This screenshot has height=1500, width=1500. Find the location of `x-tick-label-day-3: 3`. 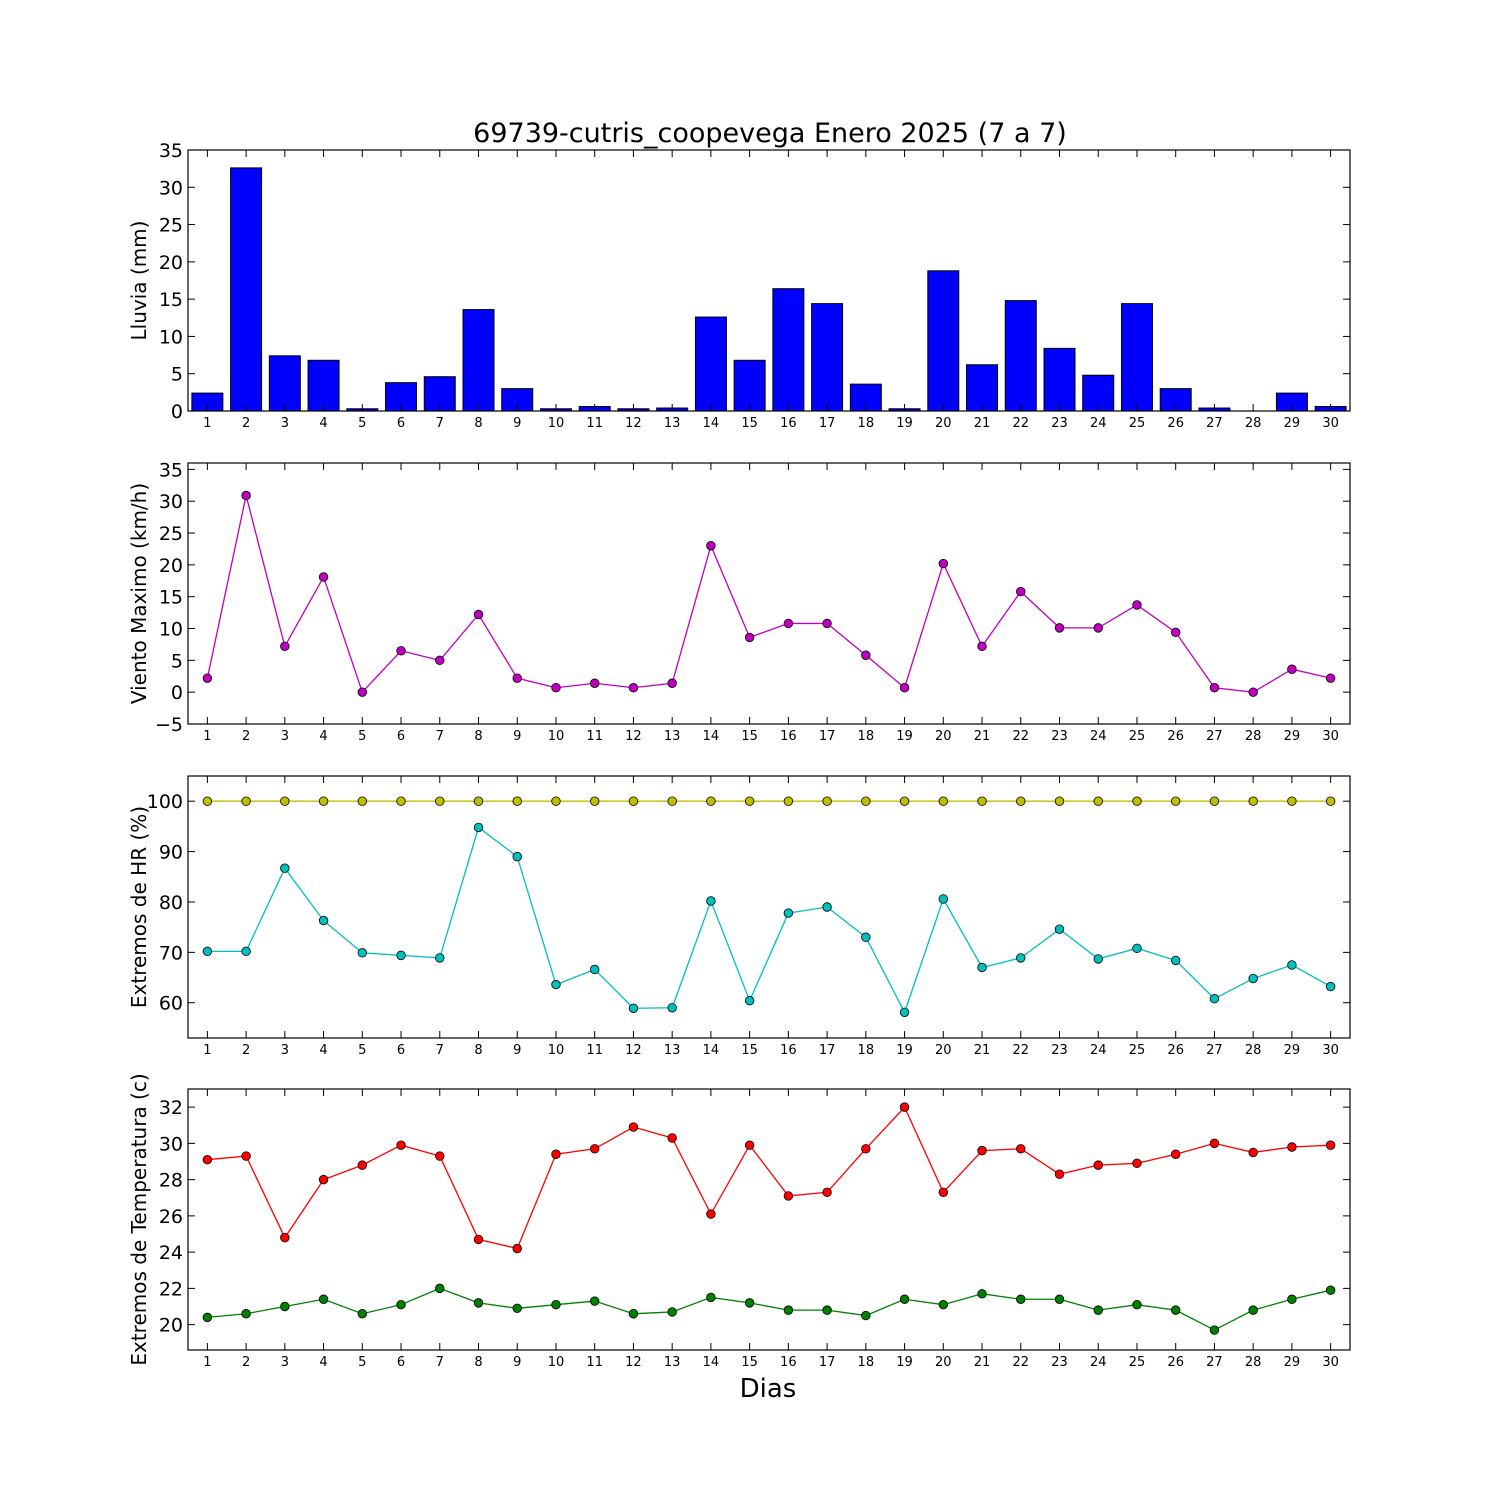

x-tick-label-day-3: 3 is located at coordinates (285, 1362).